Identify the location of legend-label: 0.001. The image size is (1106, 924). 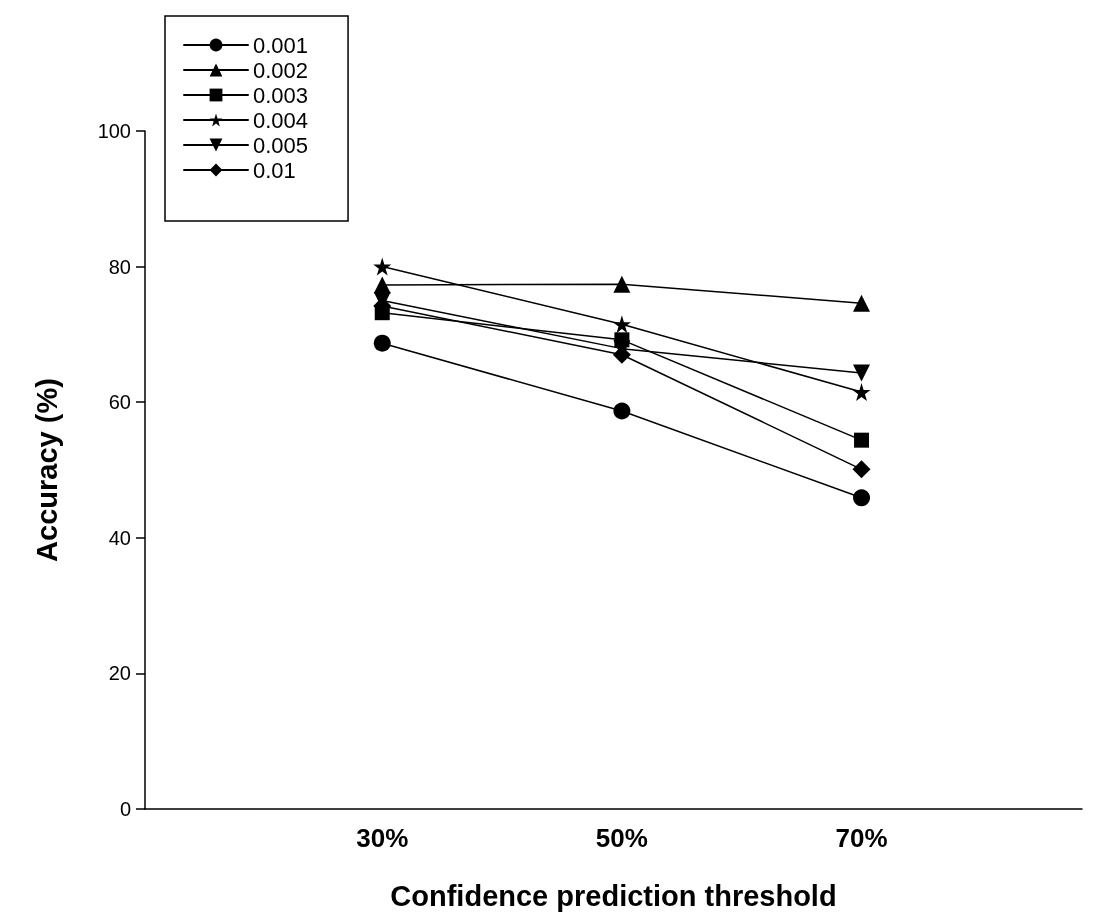
(281, 45).